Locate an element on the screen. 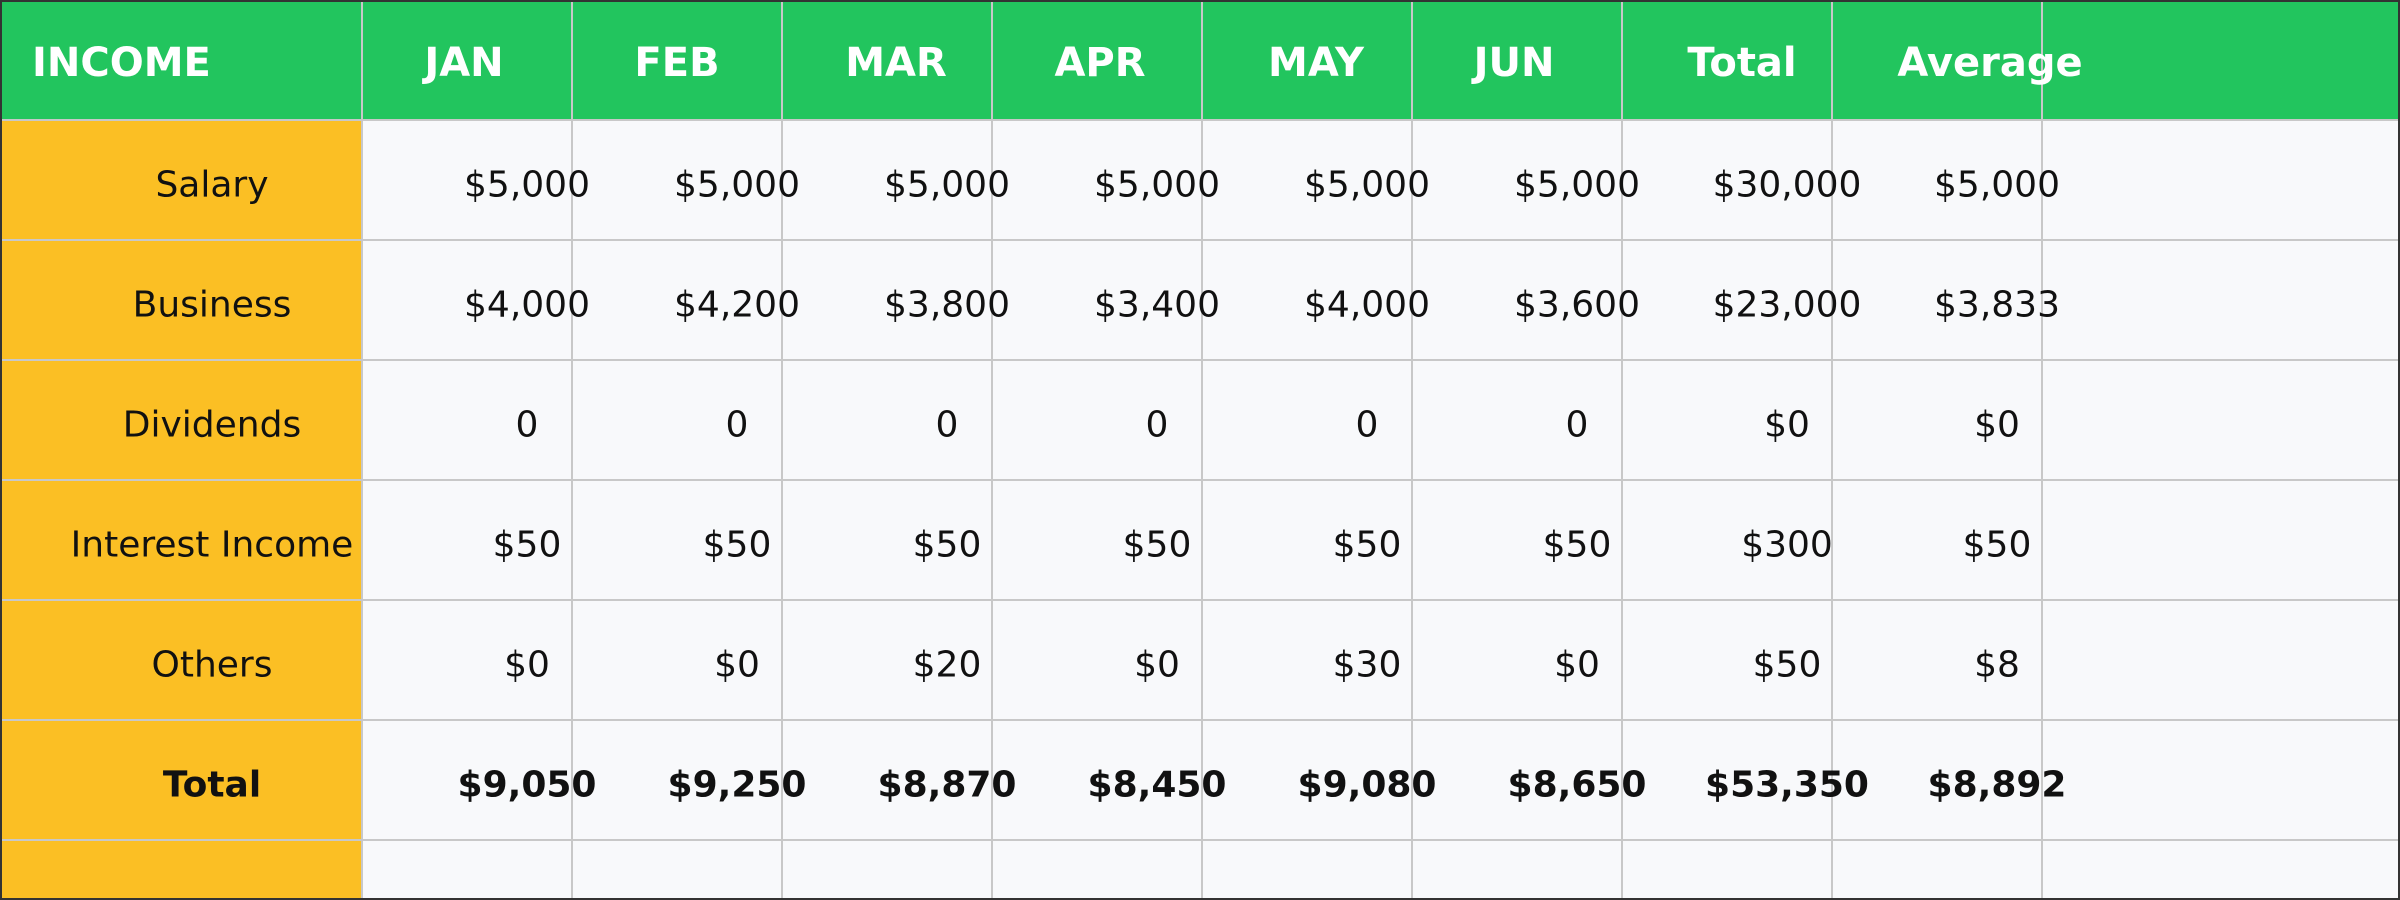 This screenshot has width=2400, height=900. header-row is located at coordinates (1200, 61).